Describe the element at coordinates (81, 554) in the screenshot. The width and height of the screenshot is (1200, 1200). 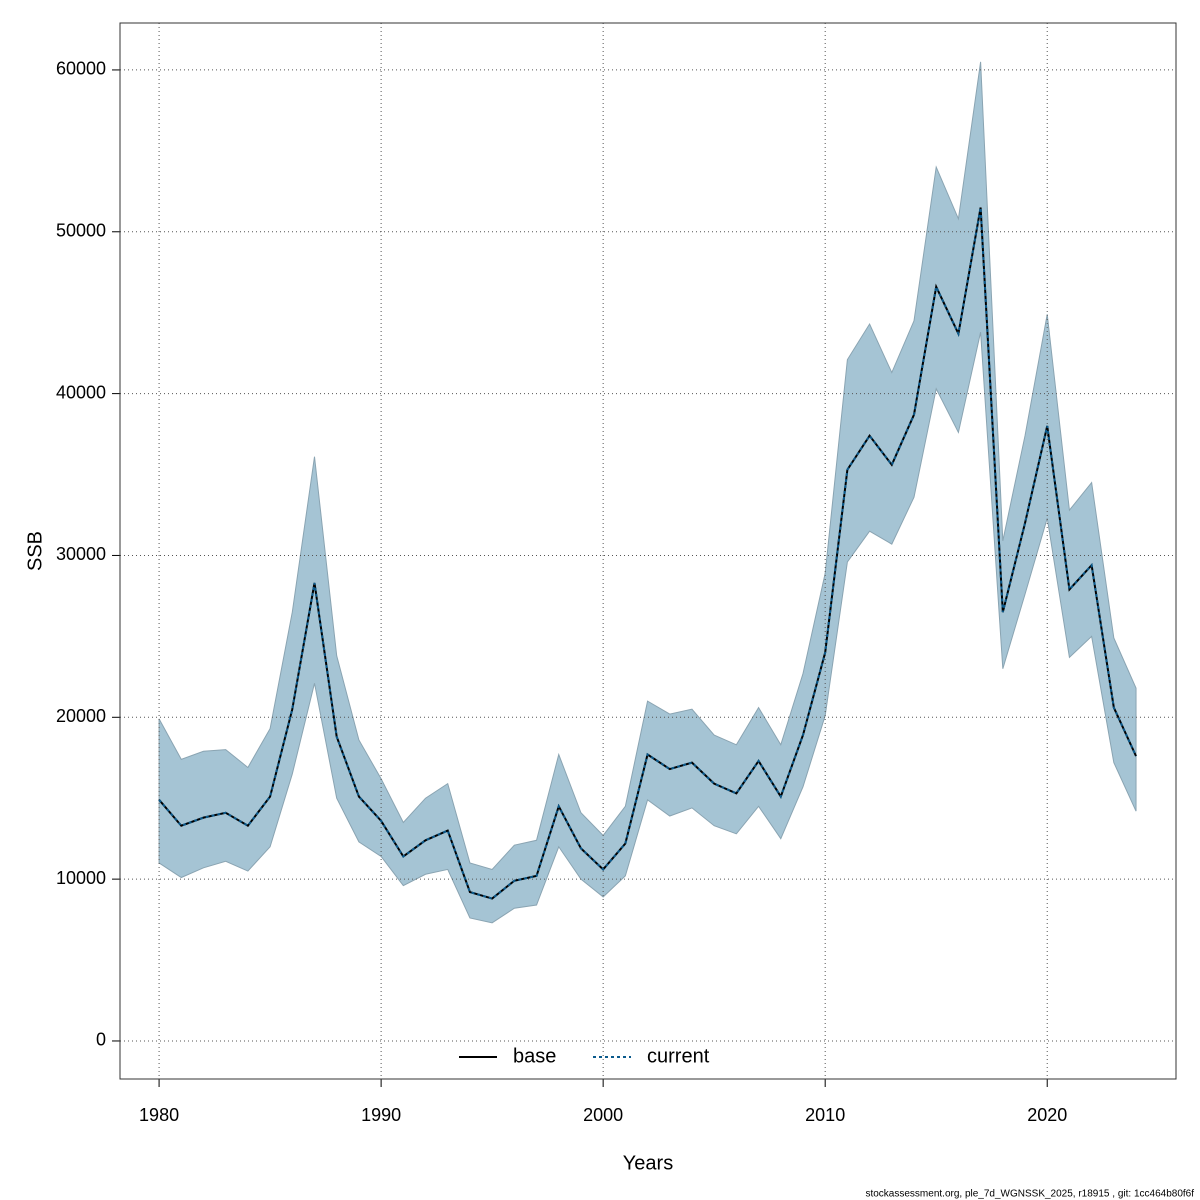
I see `y-tick-label: 30000` at that location.